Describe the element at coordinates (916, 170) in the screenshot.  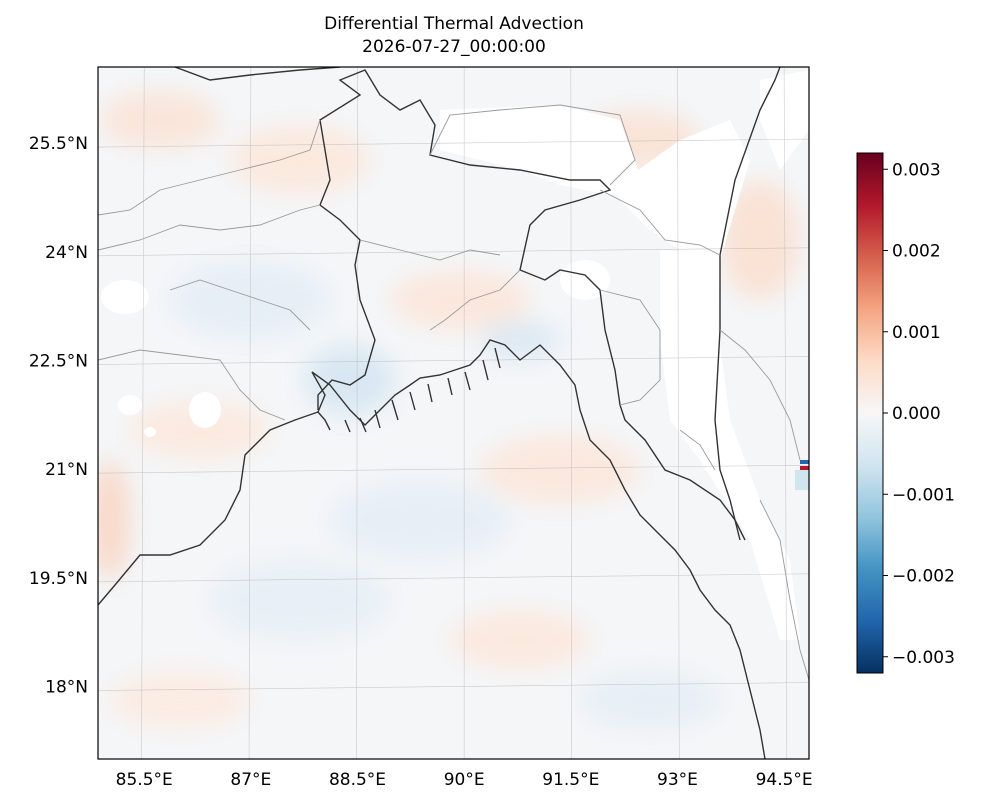
I see `colorbar-tick-label-0: 0.003` at that location.